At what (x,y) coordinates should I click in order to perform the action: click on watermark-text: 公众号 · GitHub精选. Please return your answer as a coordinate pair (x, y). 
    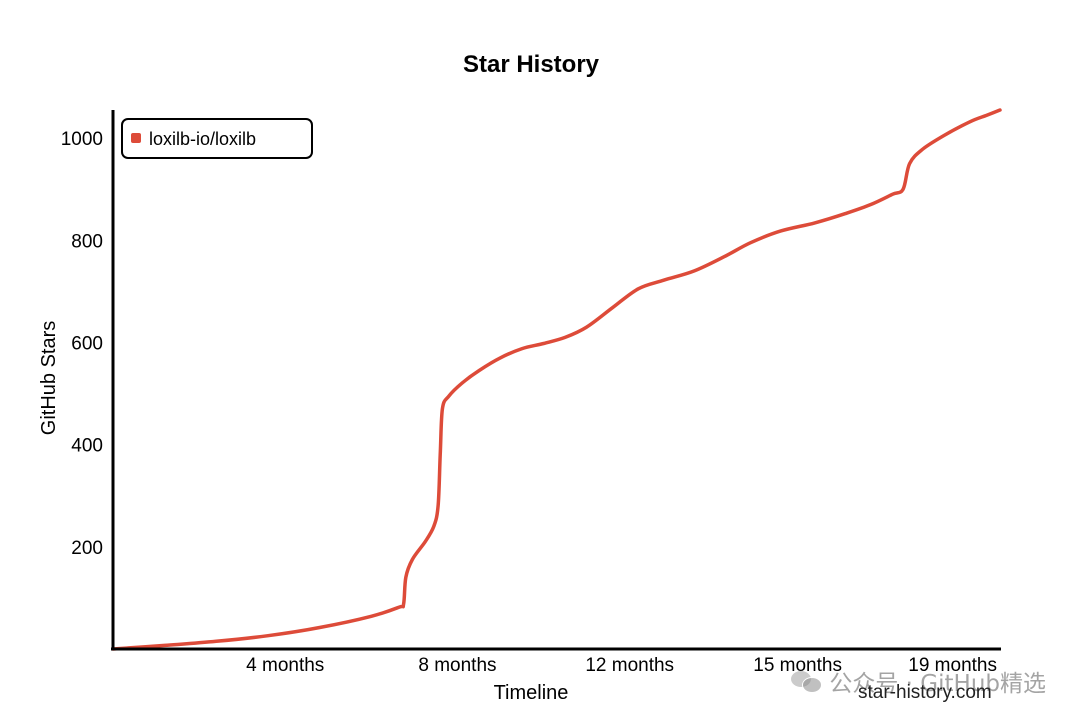
    Looking at the image, I should click on (937, 684).